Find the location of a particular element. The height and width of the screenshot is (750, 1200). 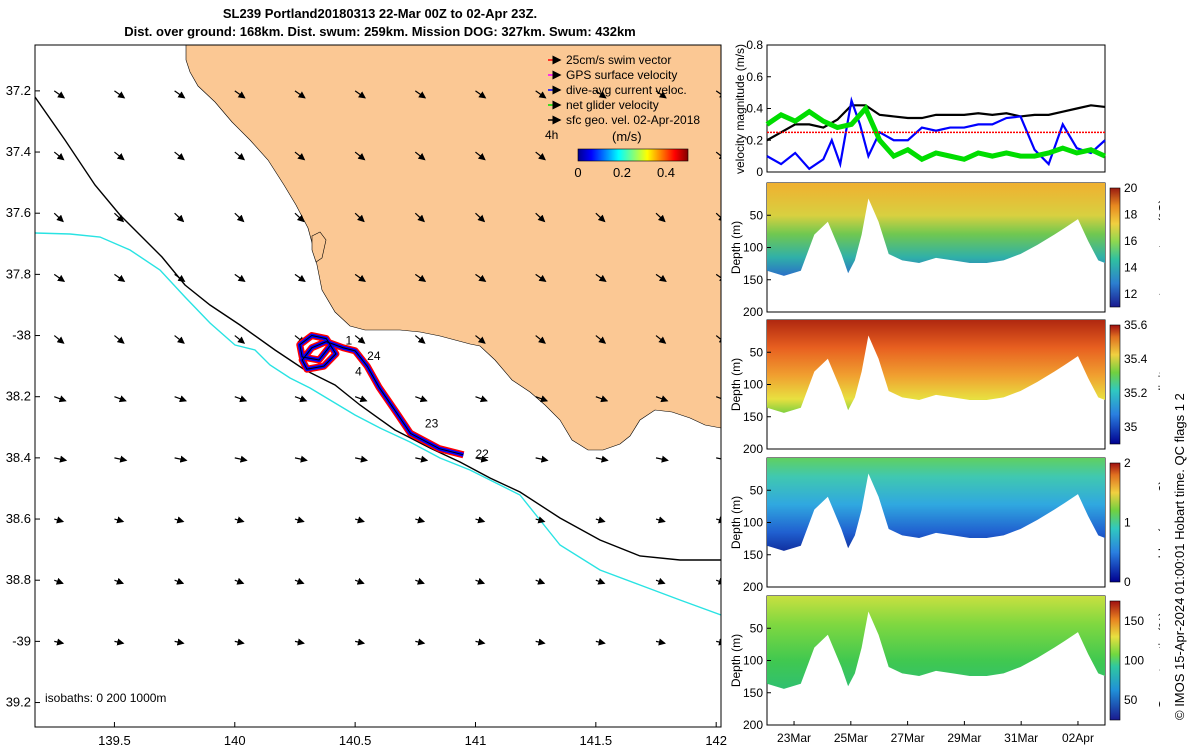

legend-label: sfc geo. vel. 02-Apr-2018 is located at coordinates (633, 120).